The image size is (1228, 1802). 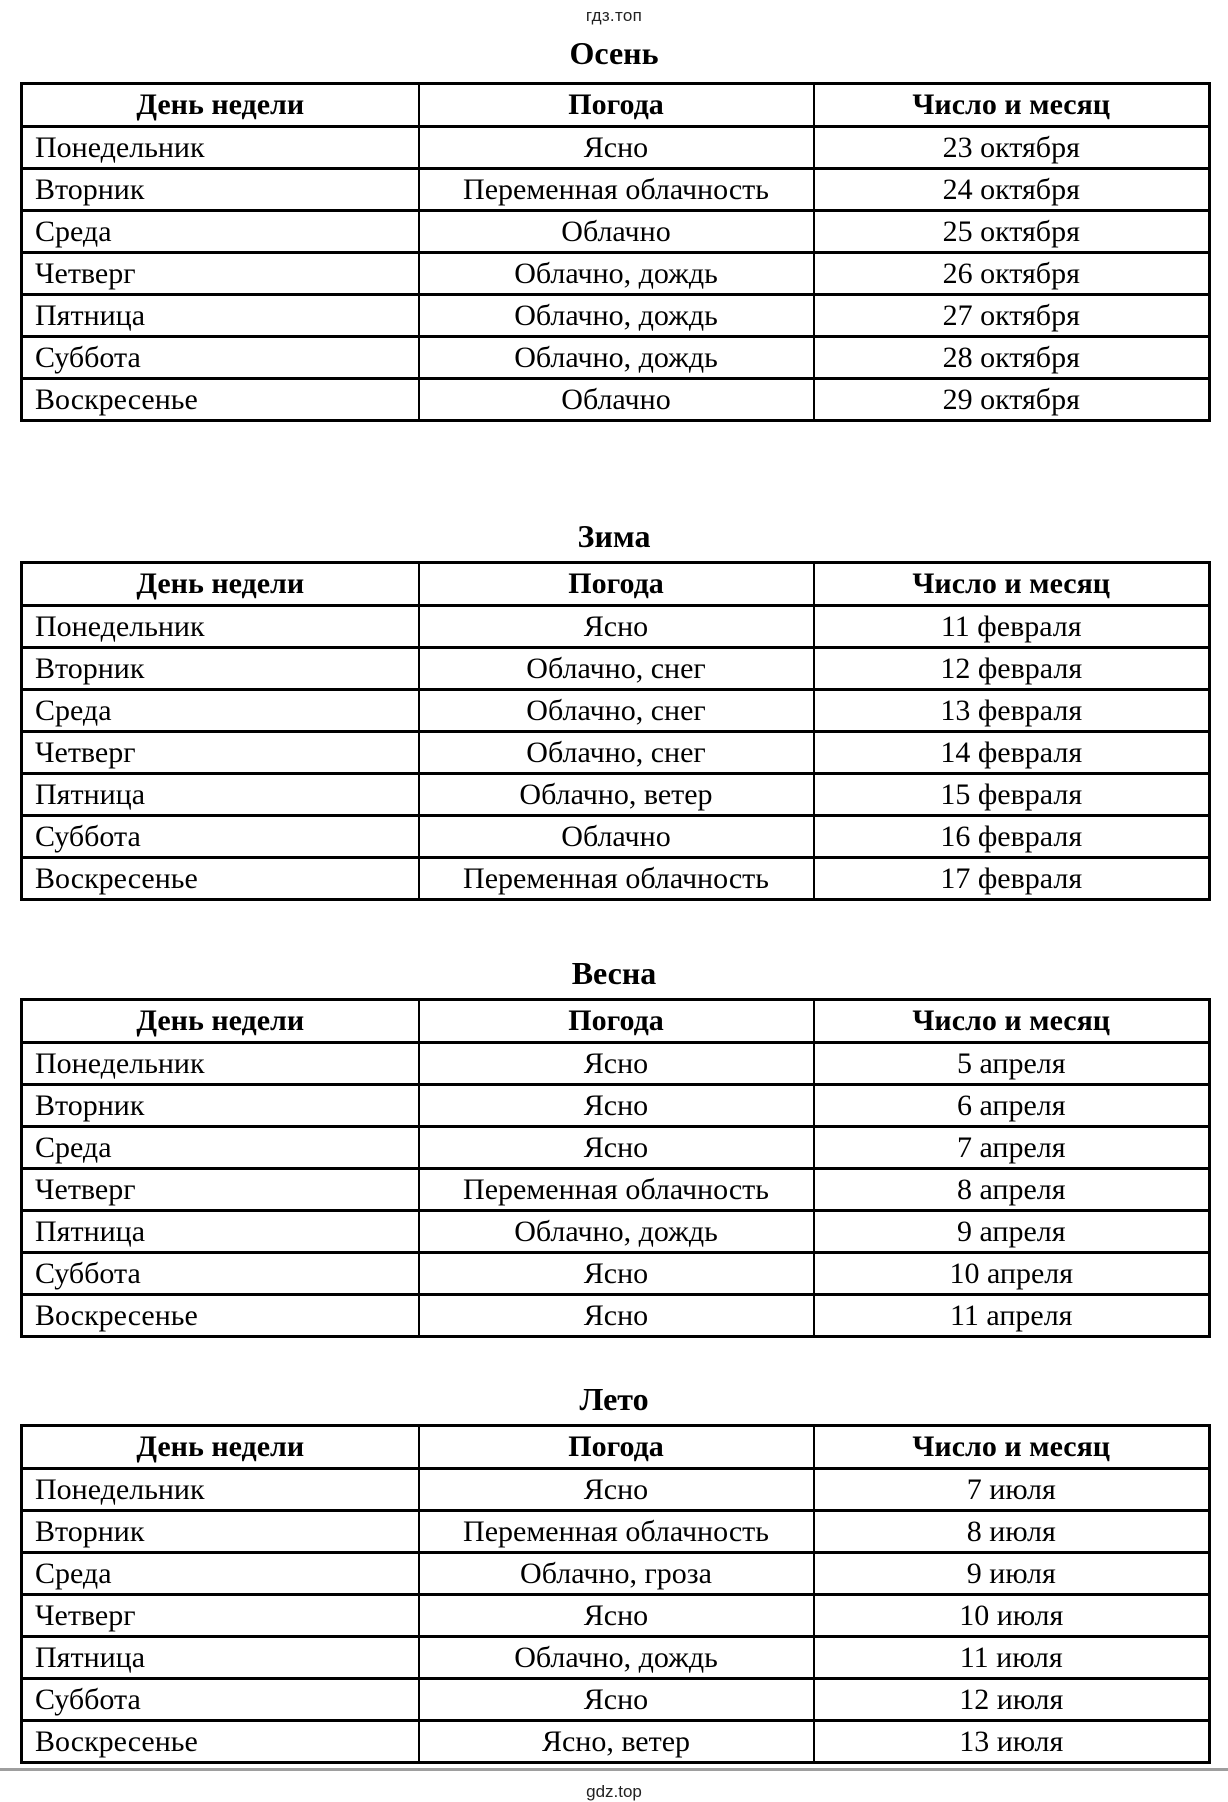 I want to click on site-footer-label: gdz.top, so click(x=614, y=1791).